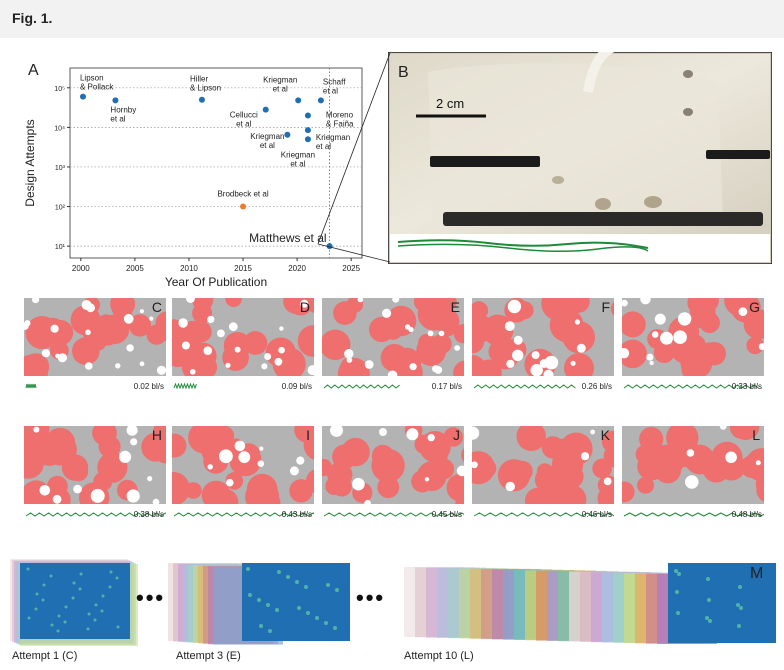  I want to click on thumb-speed: 0.38 bl/s, so click(149, 514).